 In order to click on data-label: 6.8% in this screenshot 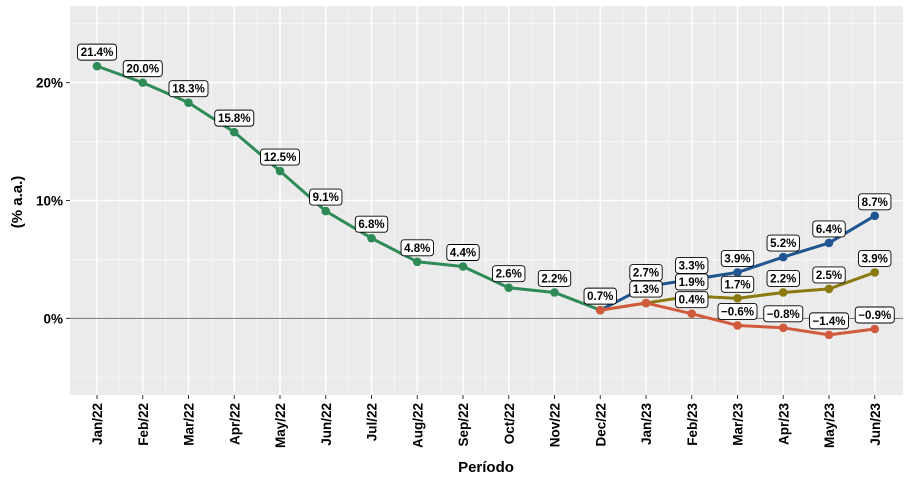, I will do `click(371, 224)`.